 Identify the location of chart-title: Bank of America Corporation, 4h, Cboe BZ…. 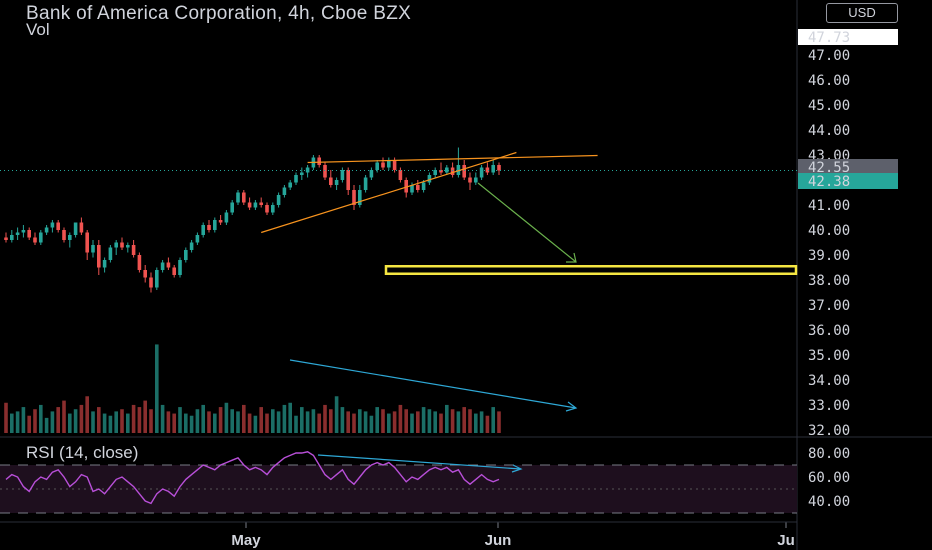
(219, 13).